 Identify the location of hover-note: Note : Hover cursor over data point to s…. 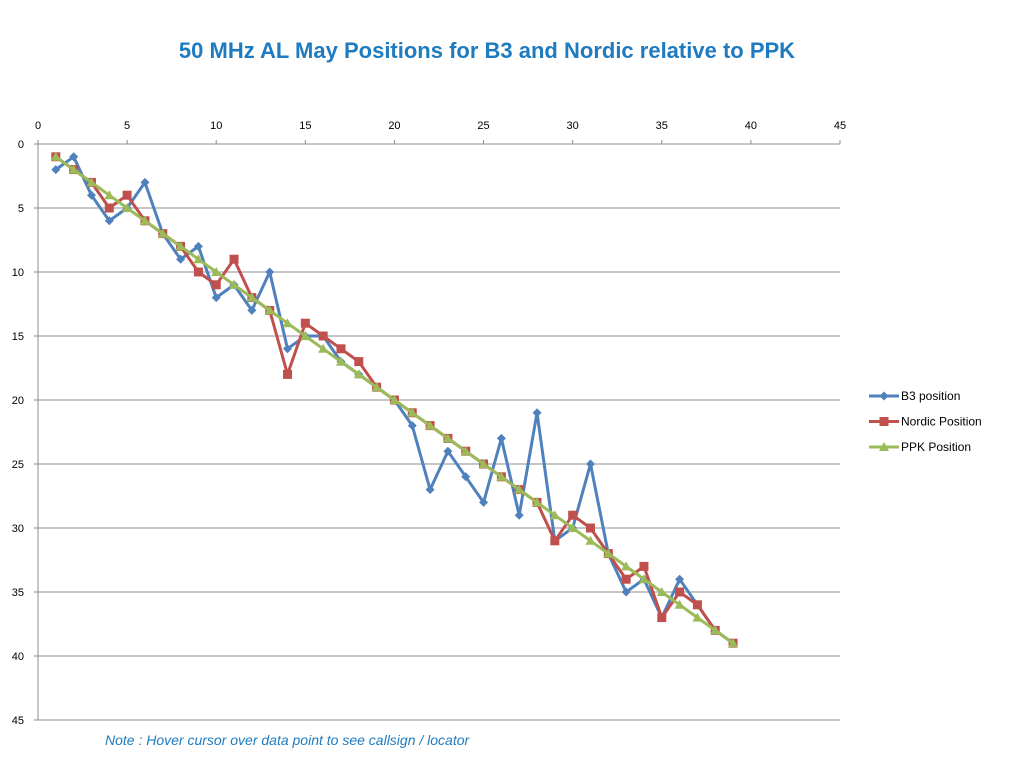
(287, 740).